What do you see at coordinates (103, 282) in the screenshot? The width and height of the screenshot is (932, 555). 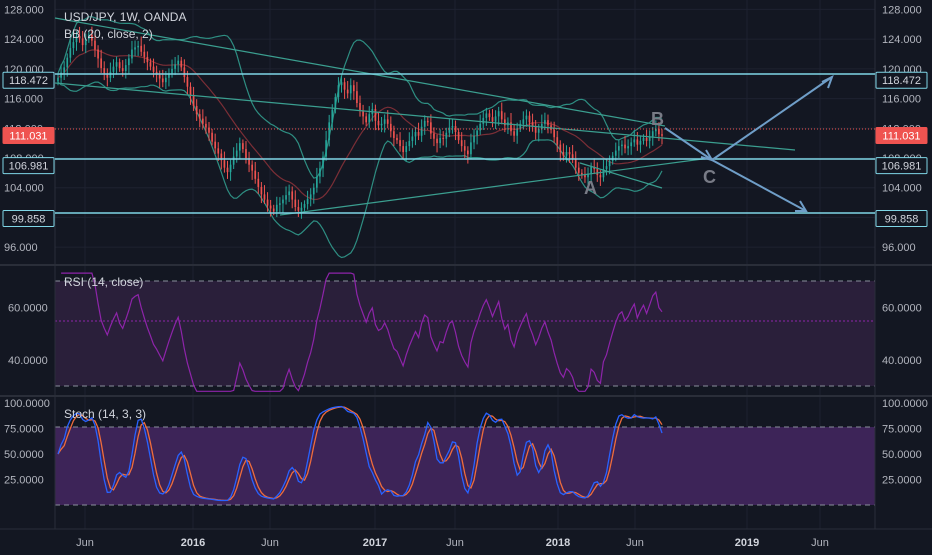 I see `rsi-legend: RSI (14, close)` at bounding box center [103, 282].